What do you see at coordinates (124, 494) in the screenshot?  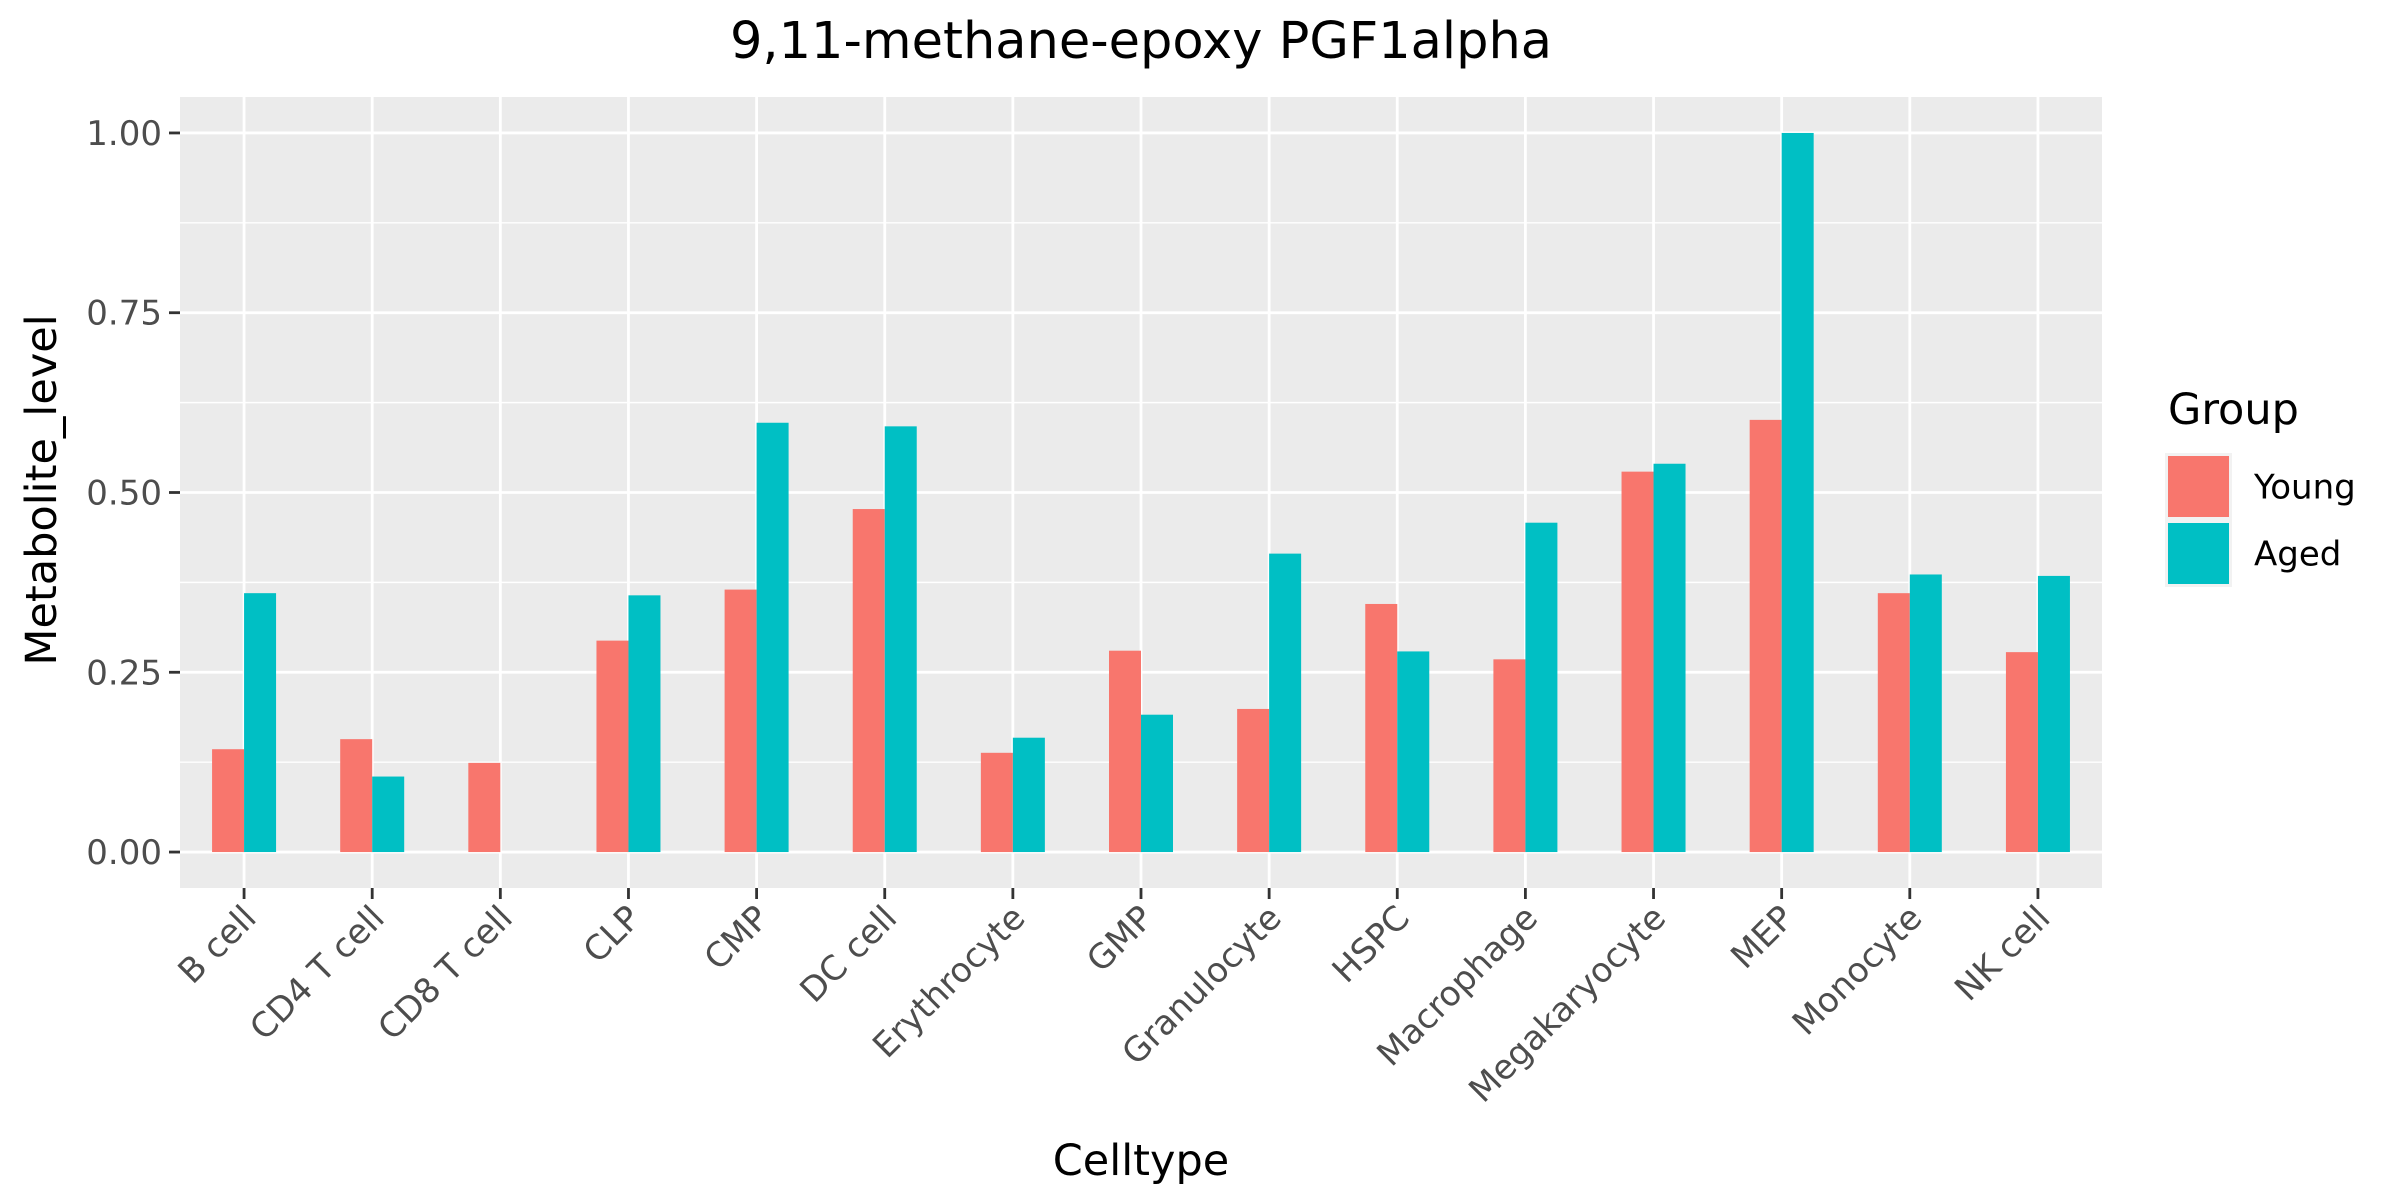 I see `y-tick-label: 0.50` at bounding box center [124, 494].